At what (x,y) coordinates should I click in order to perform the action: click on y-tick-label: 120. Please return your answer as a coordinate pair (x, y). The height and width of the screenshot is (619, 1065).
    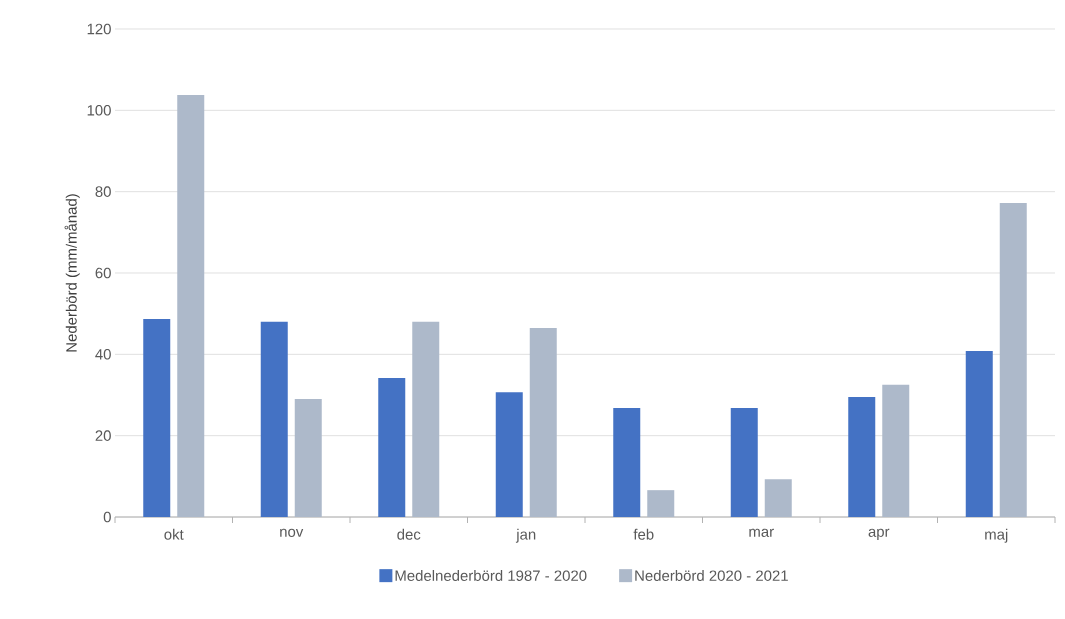
    Looking at the image, I should click on (99, 29).